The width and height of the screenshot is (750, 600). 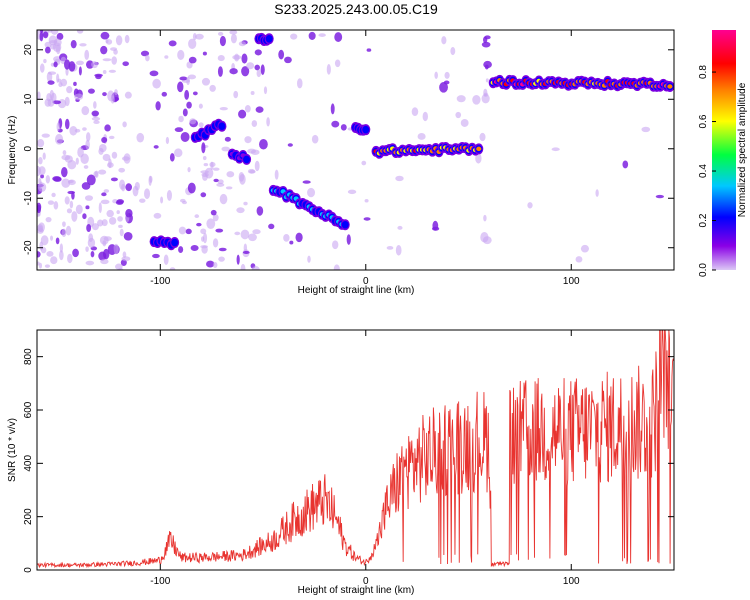 I want to click on colorbar-tick-label: 0.6, so click(x=703, y=121).